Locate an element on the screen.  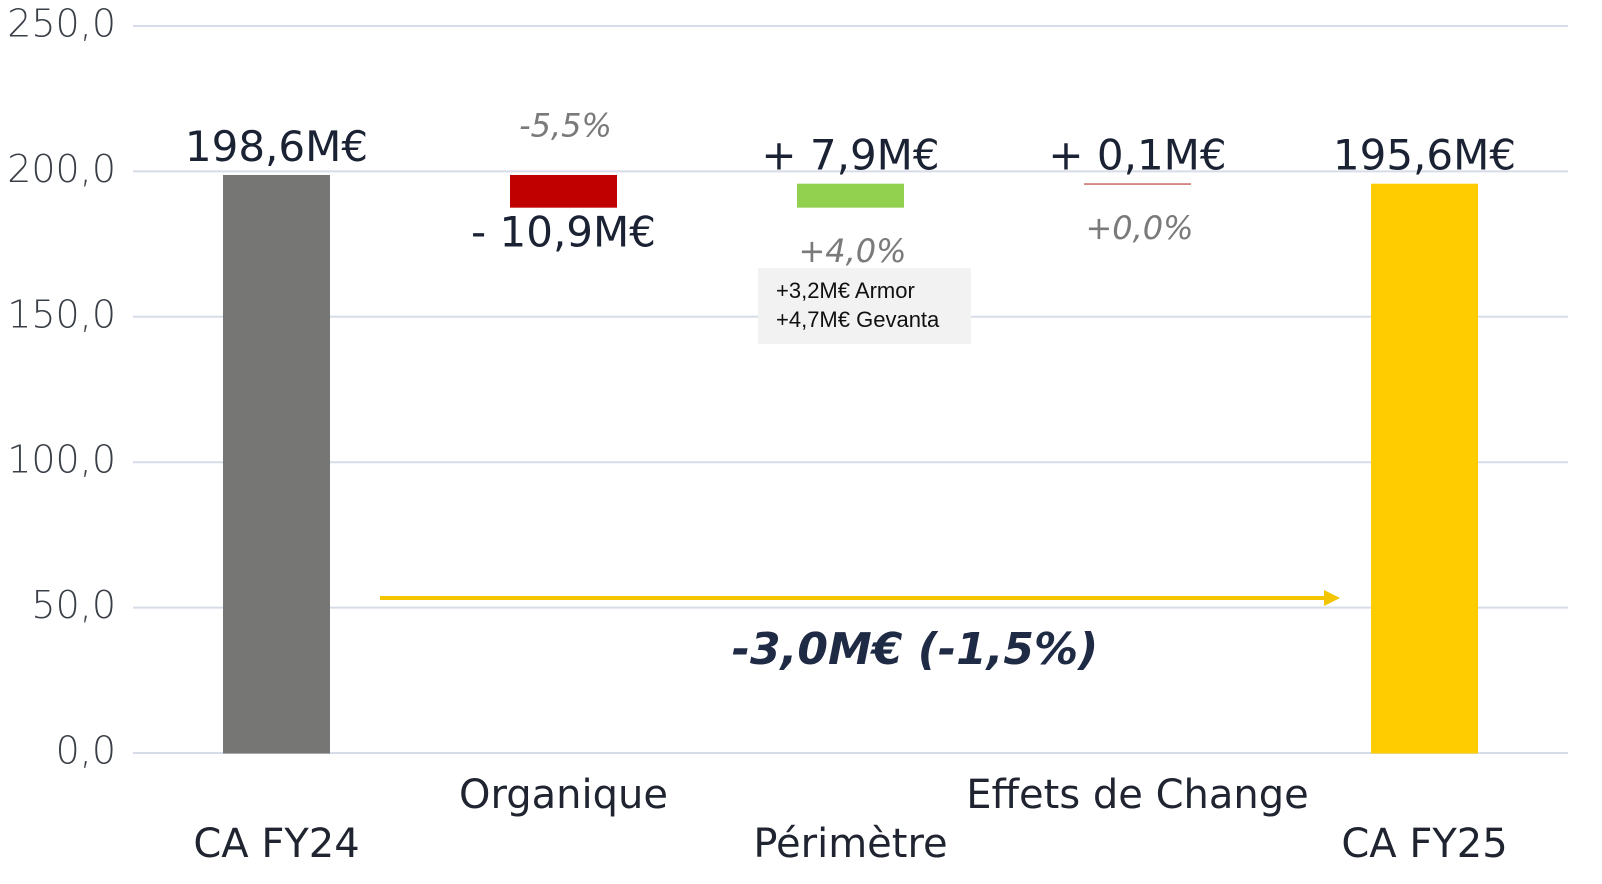
change-arrow-head is located at coordinates (1332, 598).